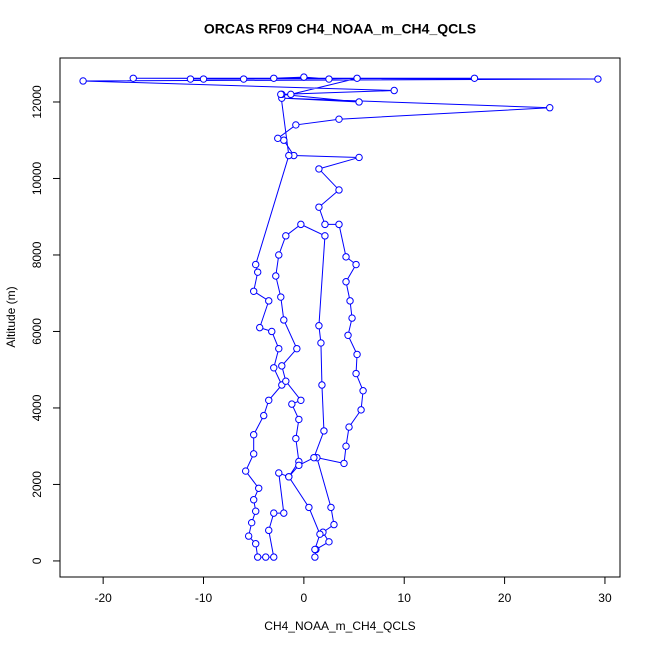 This screenshot has height=655, width=650. Describe the element at coordinates (37, 178) in the screenshot. I see `y-tick-label: 10000` at that location.